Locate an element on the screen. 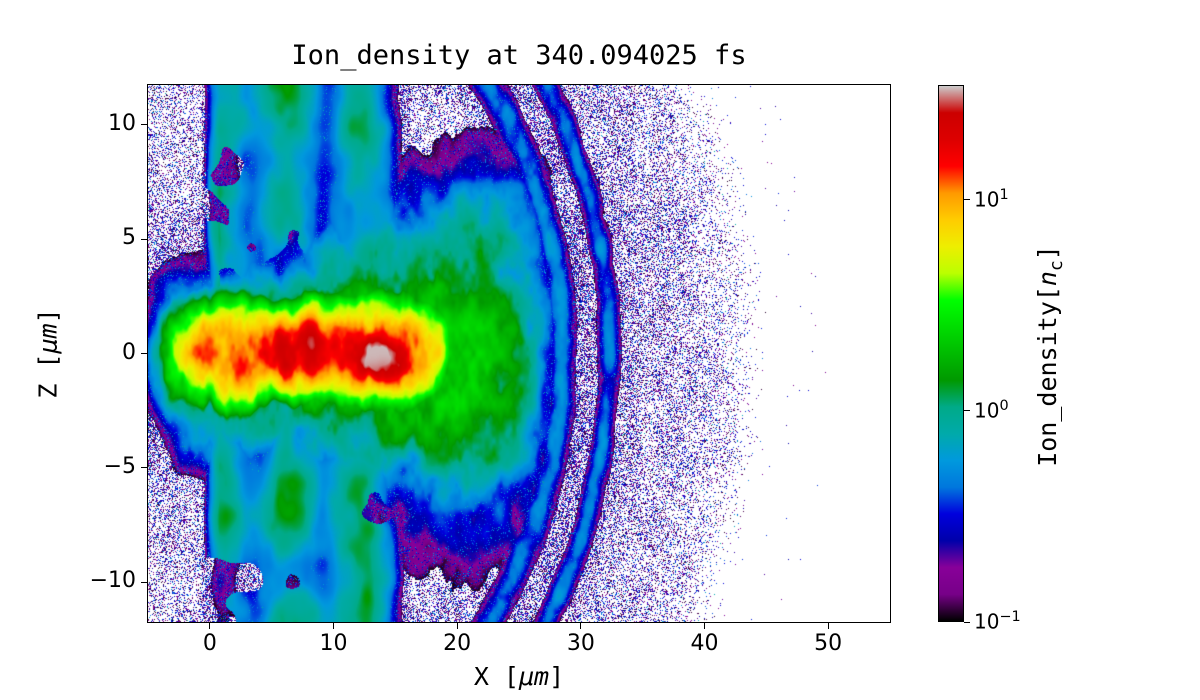 The width and height of the screenshot is (1200, 700). y-tick-label: 5 is located at coordinates (129, 238).